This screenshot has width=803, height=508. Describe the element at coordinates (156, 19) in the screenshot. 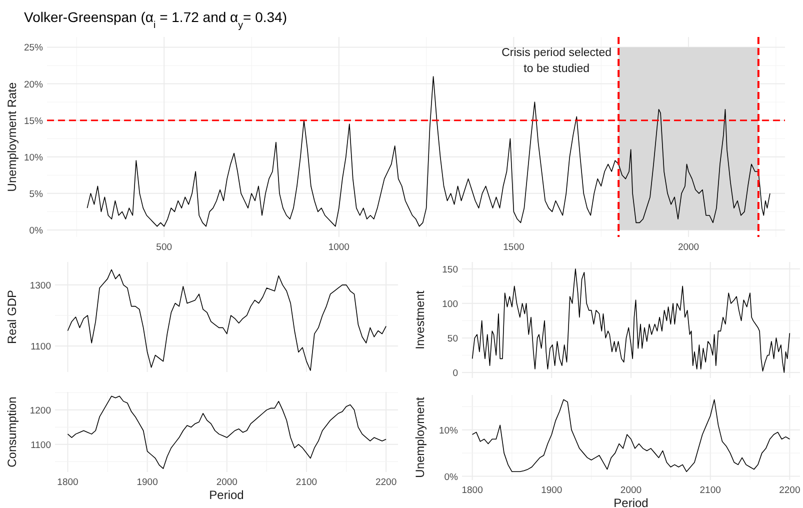

I see `chart-title: Volker-Greenspan (α$_{i}$ = 1.72 and α$_{y}$= 0.34)` at that location.